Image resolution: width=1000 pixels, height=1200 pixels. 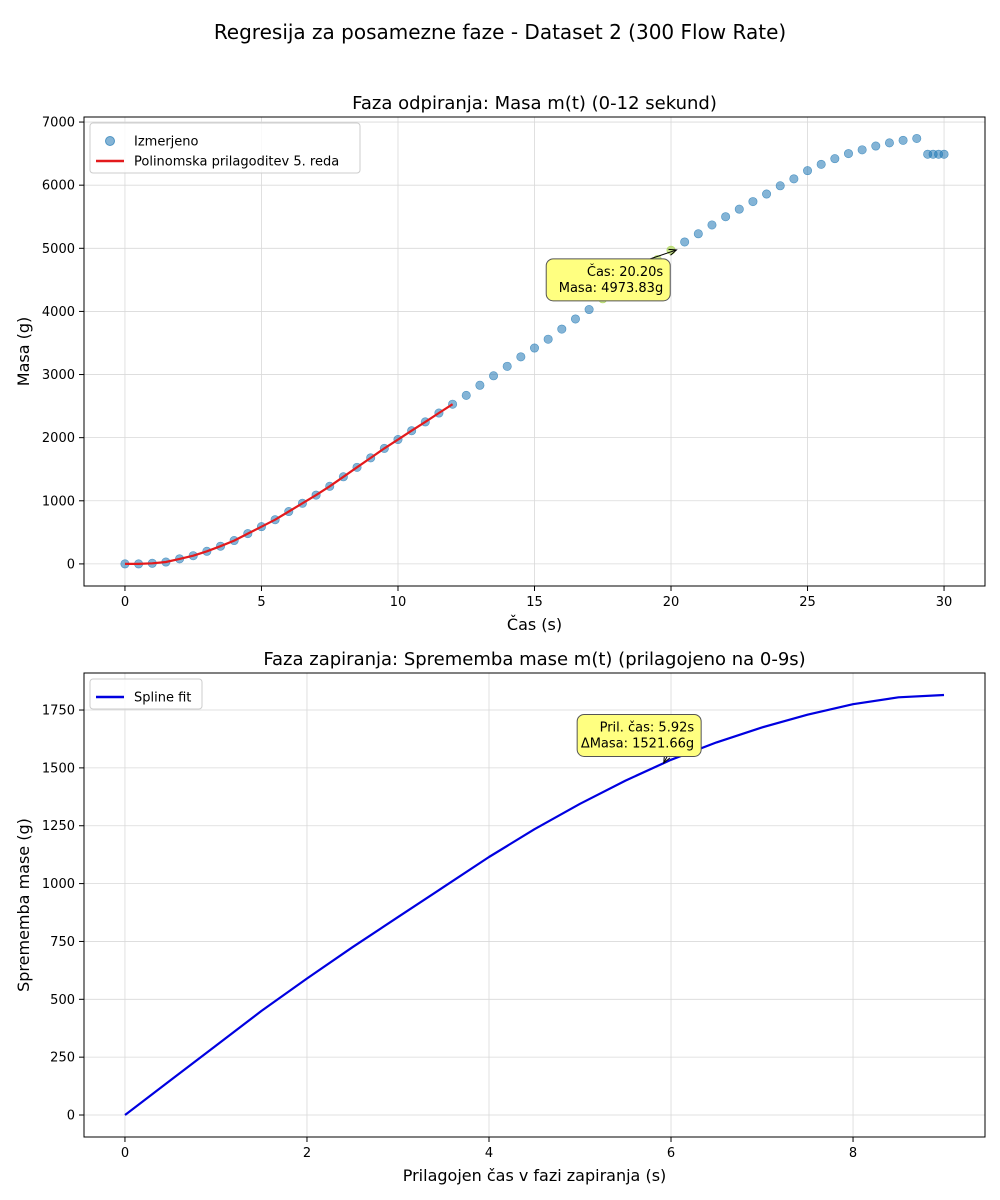 I want to click on chart1-annotation-box, so click(x=608, y=280).